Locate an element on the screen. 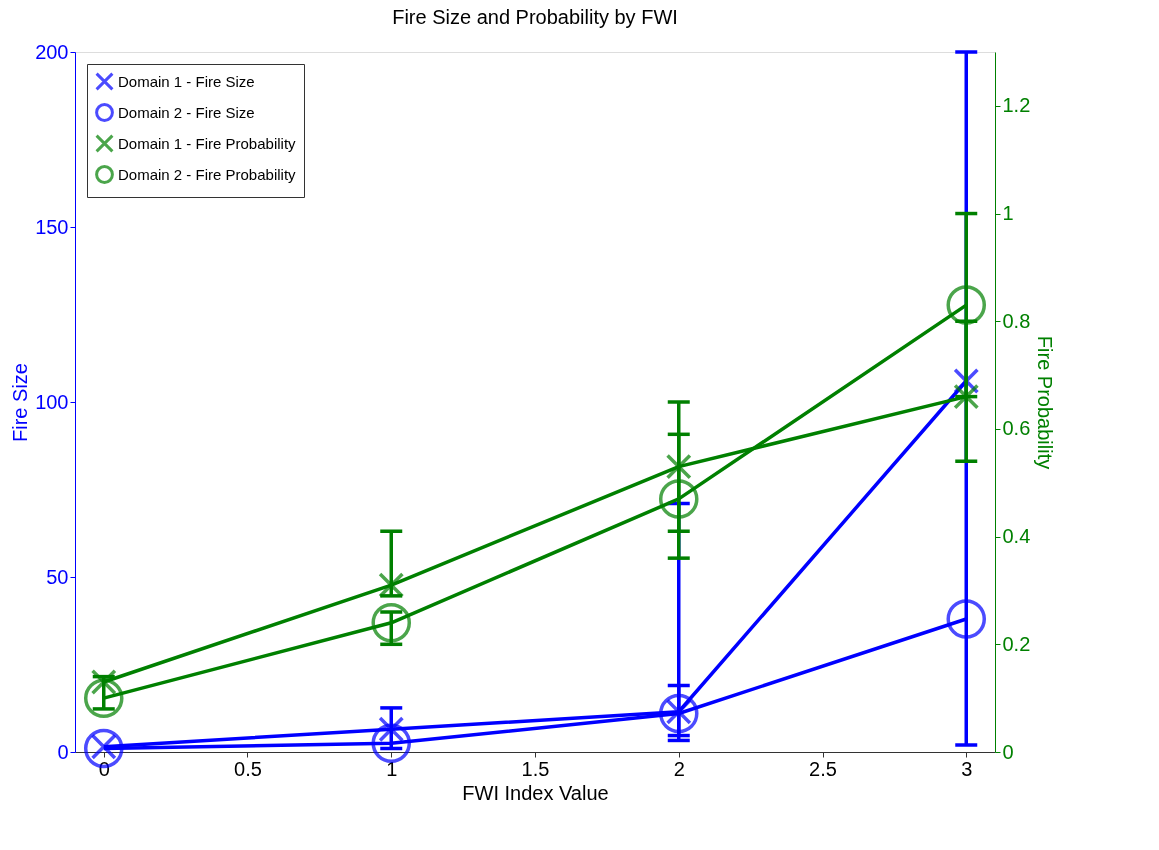 The image size is (1159, 850). y2-axis-title: Fire Probability is located at coordinates (1045, 402).